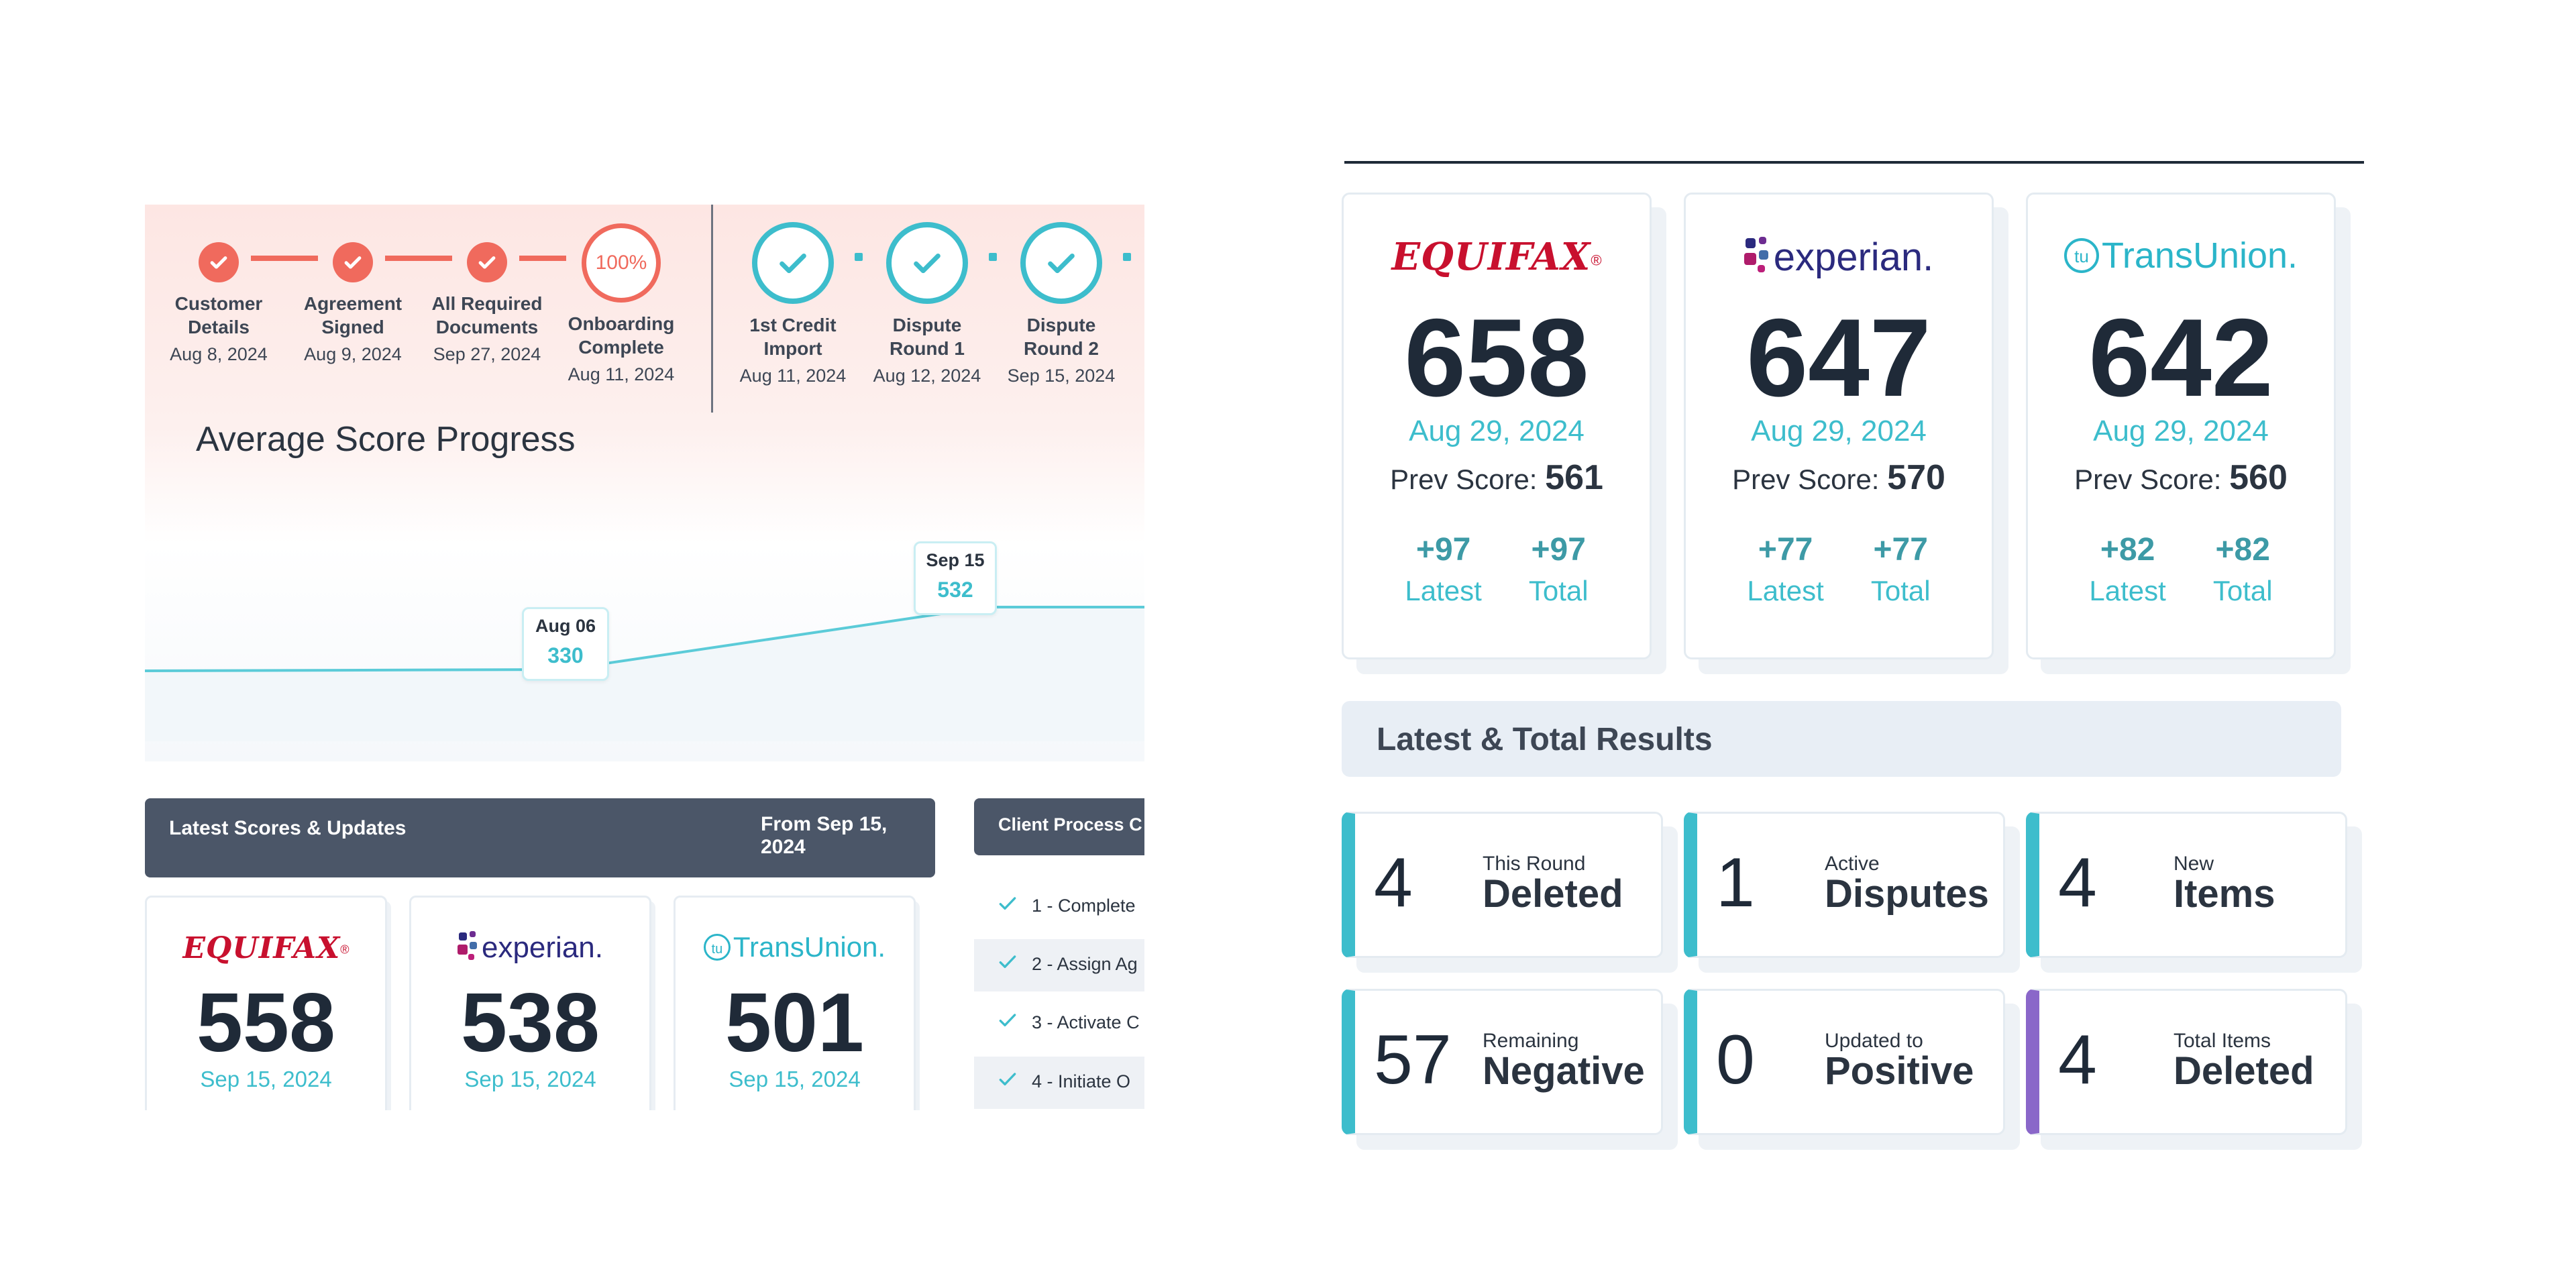  I want to click on step-label: Customer Details, so click(218, 315).